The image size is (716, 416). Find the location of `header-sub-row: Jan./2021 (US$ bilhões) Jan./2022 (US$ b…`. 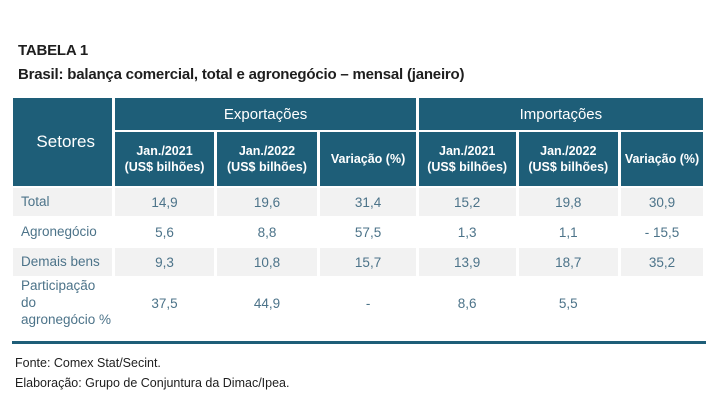

header-sub-row: Jan./2021 (US$ bilhões) Jan./2022 (US$ b… is located at coordinates (358, 159).